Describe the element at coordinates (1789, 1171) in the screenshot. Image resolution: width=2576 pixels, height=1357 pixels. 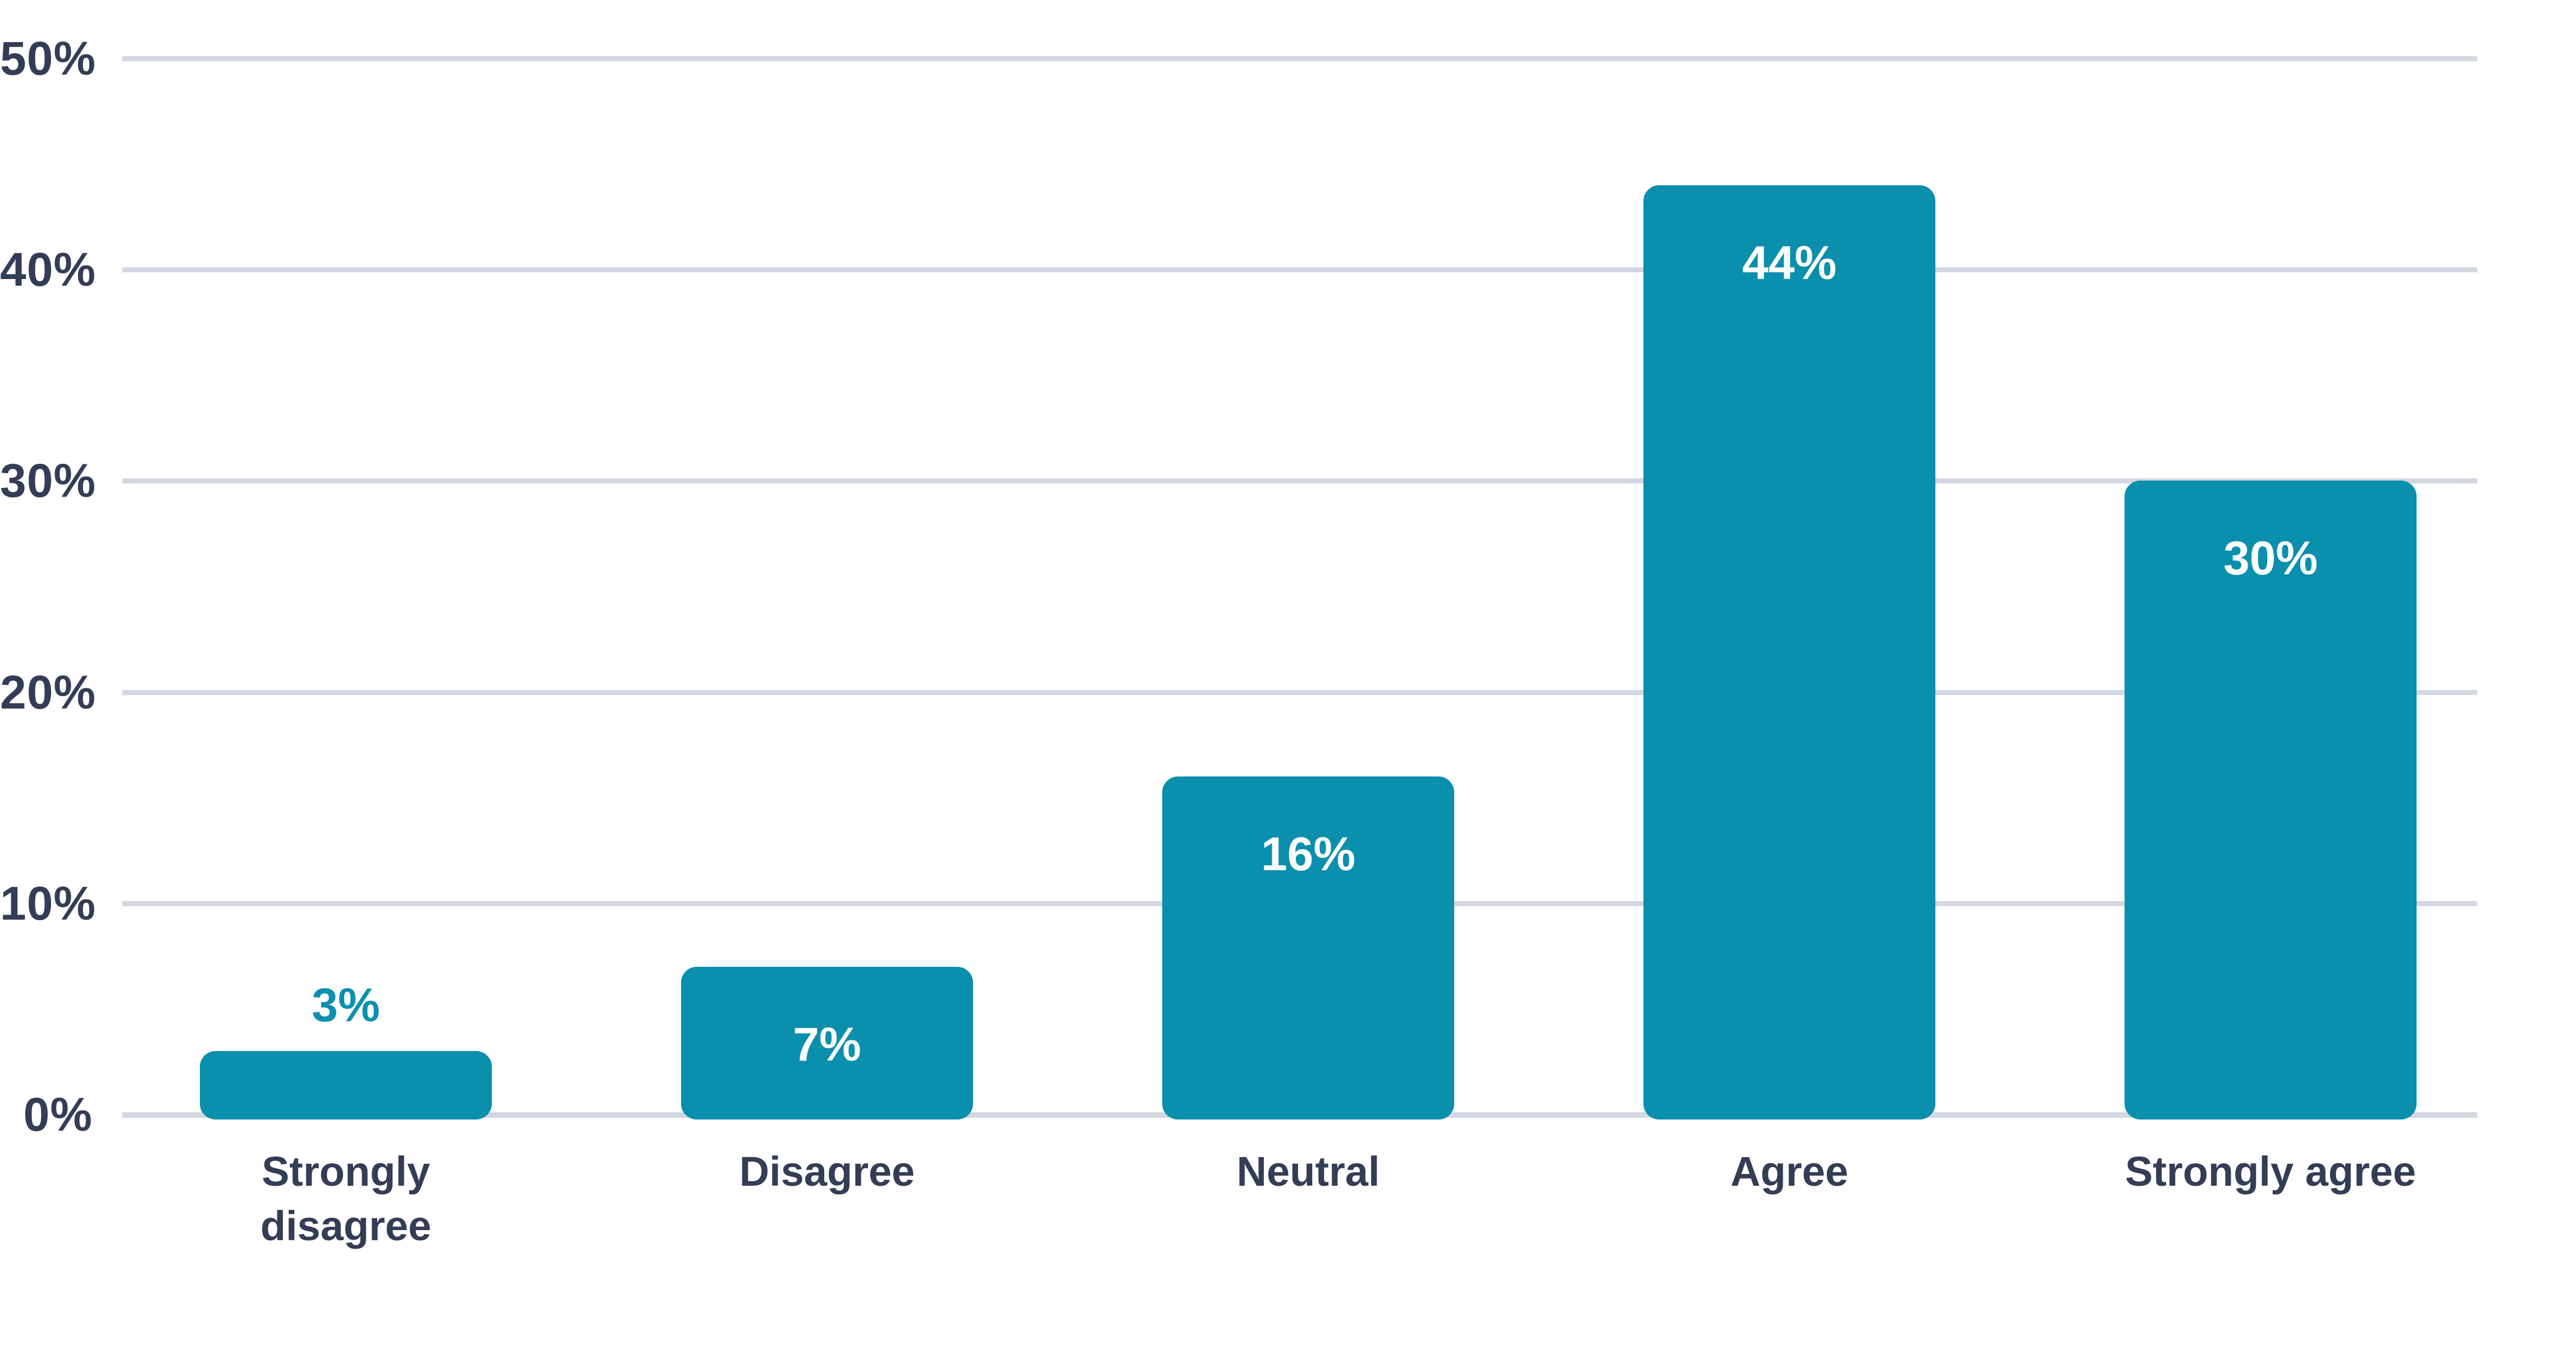
I see `x-category-label-agree: Agree` at that location.